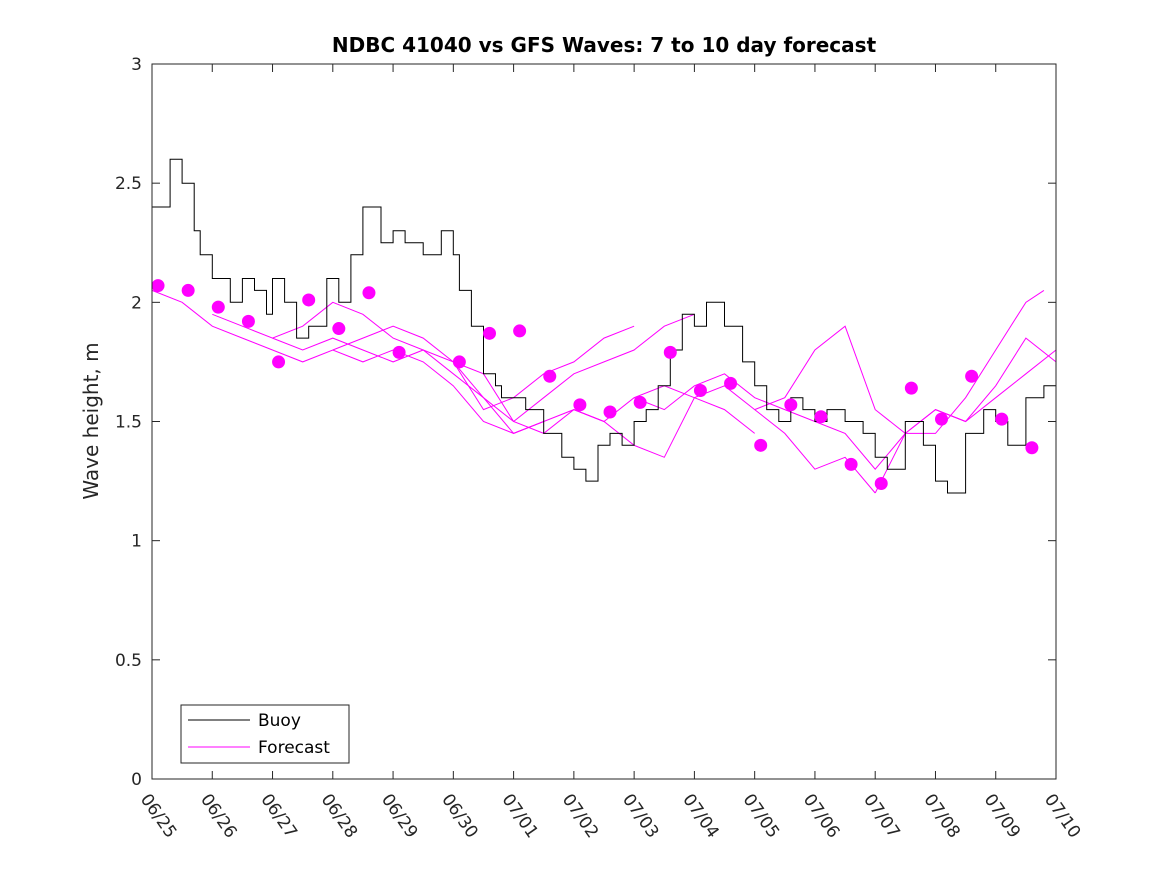 Image resolution: width=1167 pixels, height=875 pixels. What do you see at coordinates (294, 748) in the screenshot?
I see `legend-forecast-label: Forecast` at bounding box center [294, 748].